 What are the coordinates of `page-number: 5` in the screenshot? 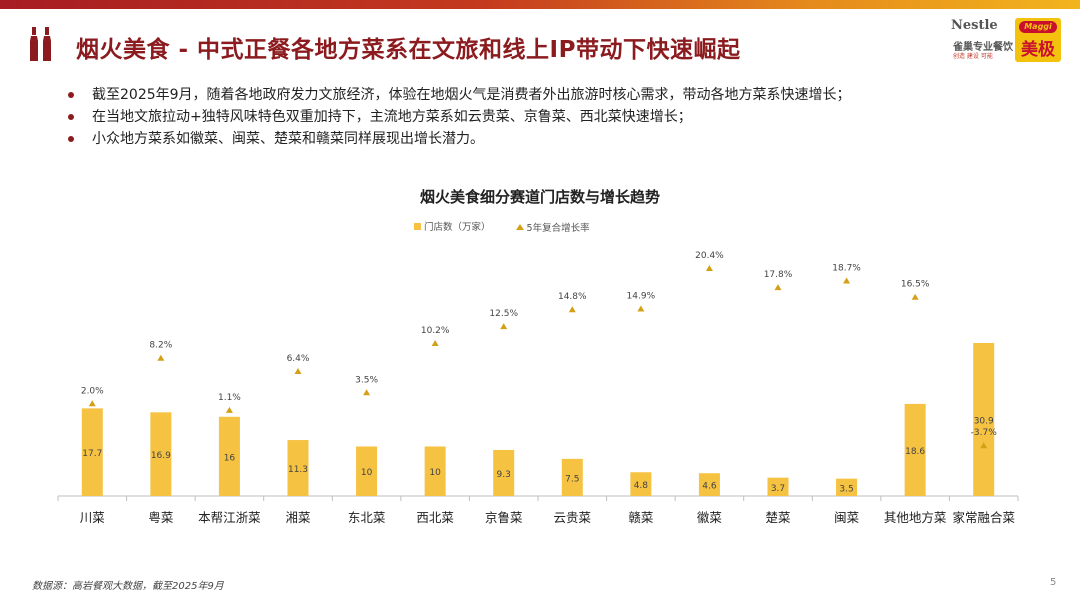 It's located at (1053, 582).